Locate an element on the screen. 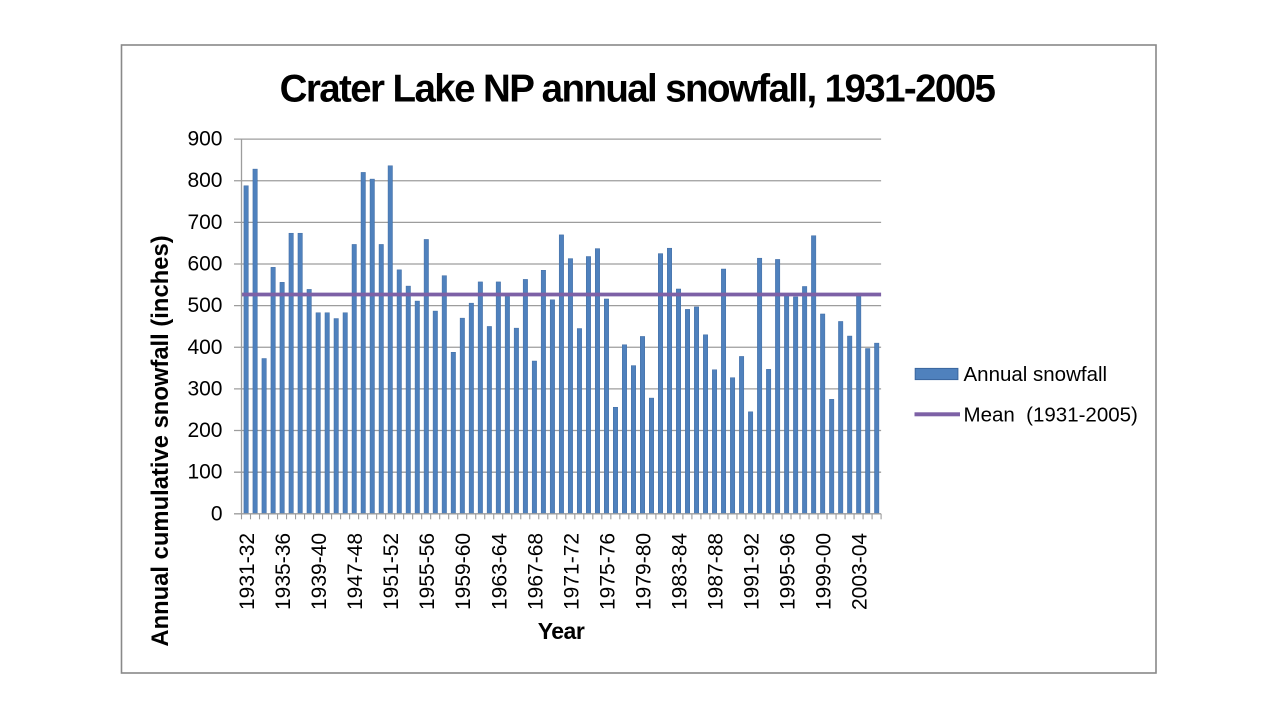 The image size is (1280, 720). svg-text: Annual snowfall is located at coordinates (1036, 374).